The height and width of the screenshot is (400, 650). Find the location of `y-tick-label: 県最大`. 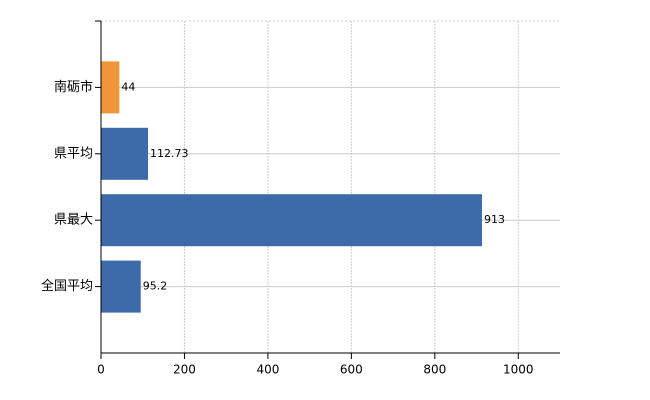

y-tick-label: 県最大 is located at coordinates (73, 220).